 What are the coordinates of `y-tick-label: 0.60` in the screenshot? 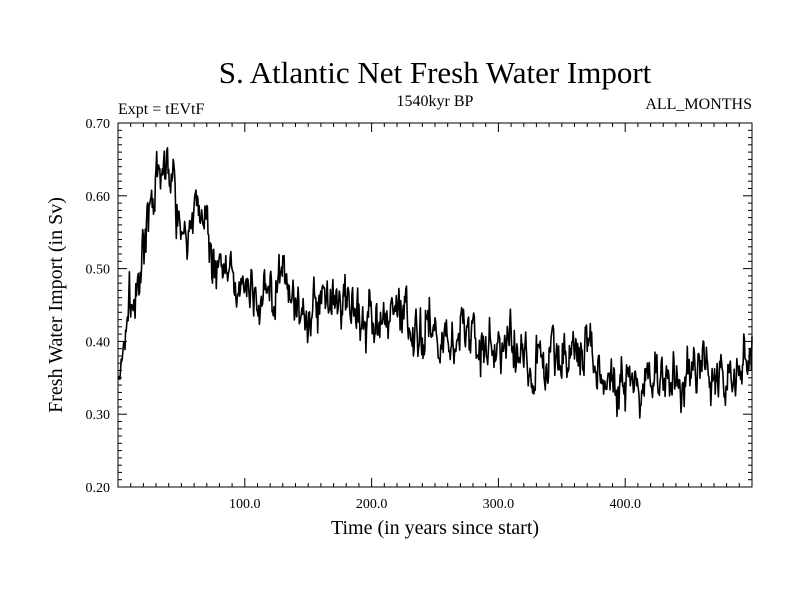 It's located at (98, 197).